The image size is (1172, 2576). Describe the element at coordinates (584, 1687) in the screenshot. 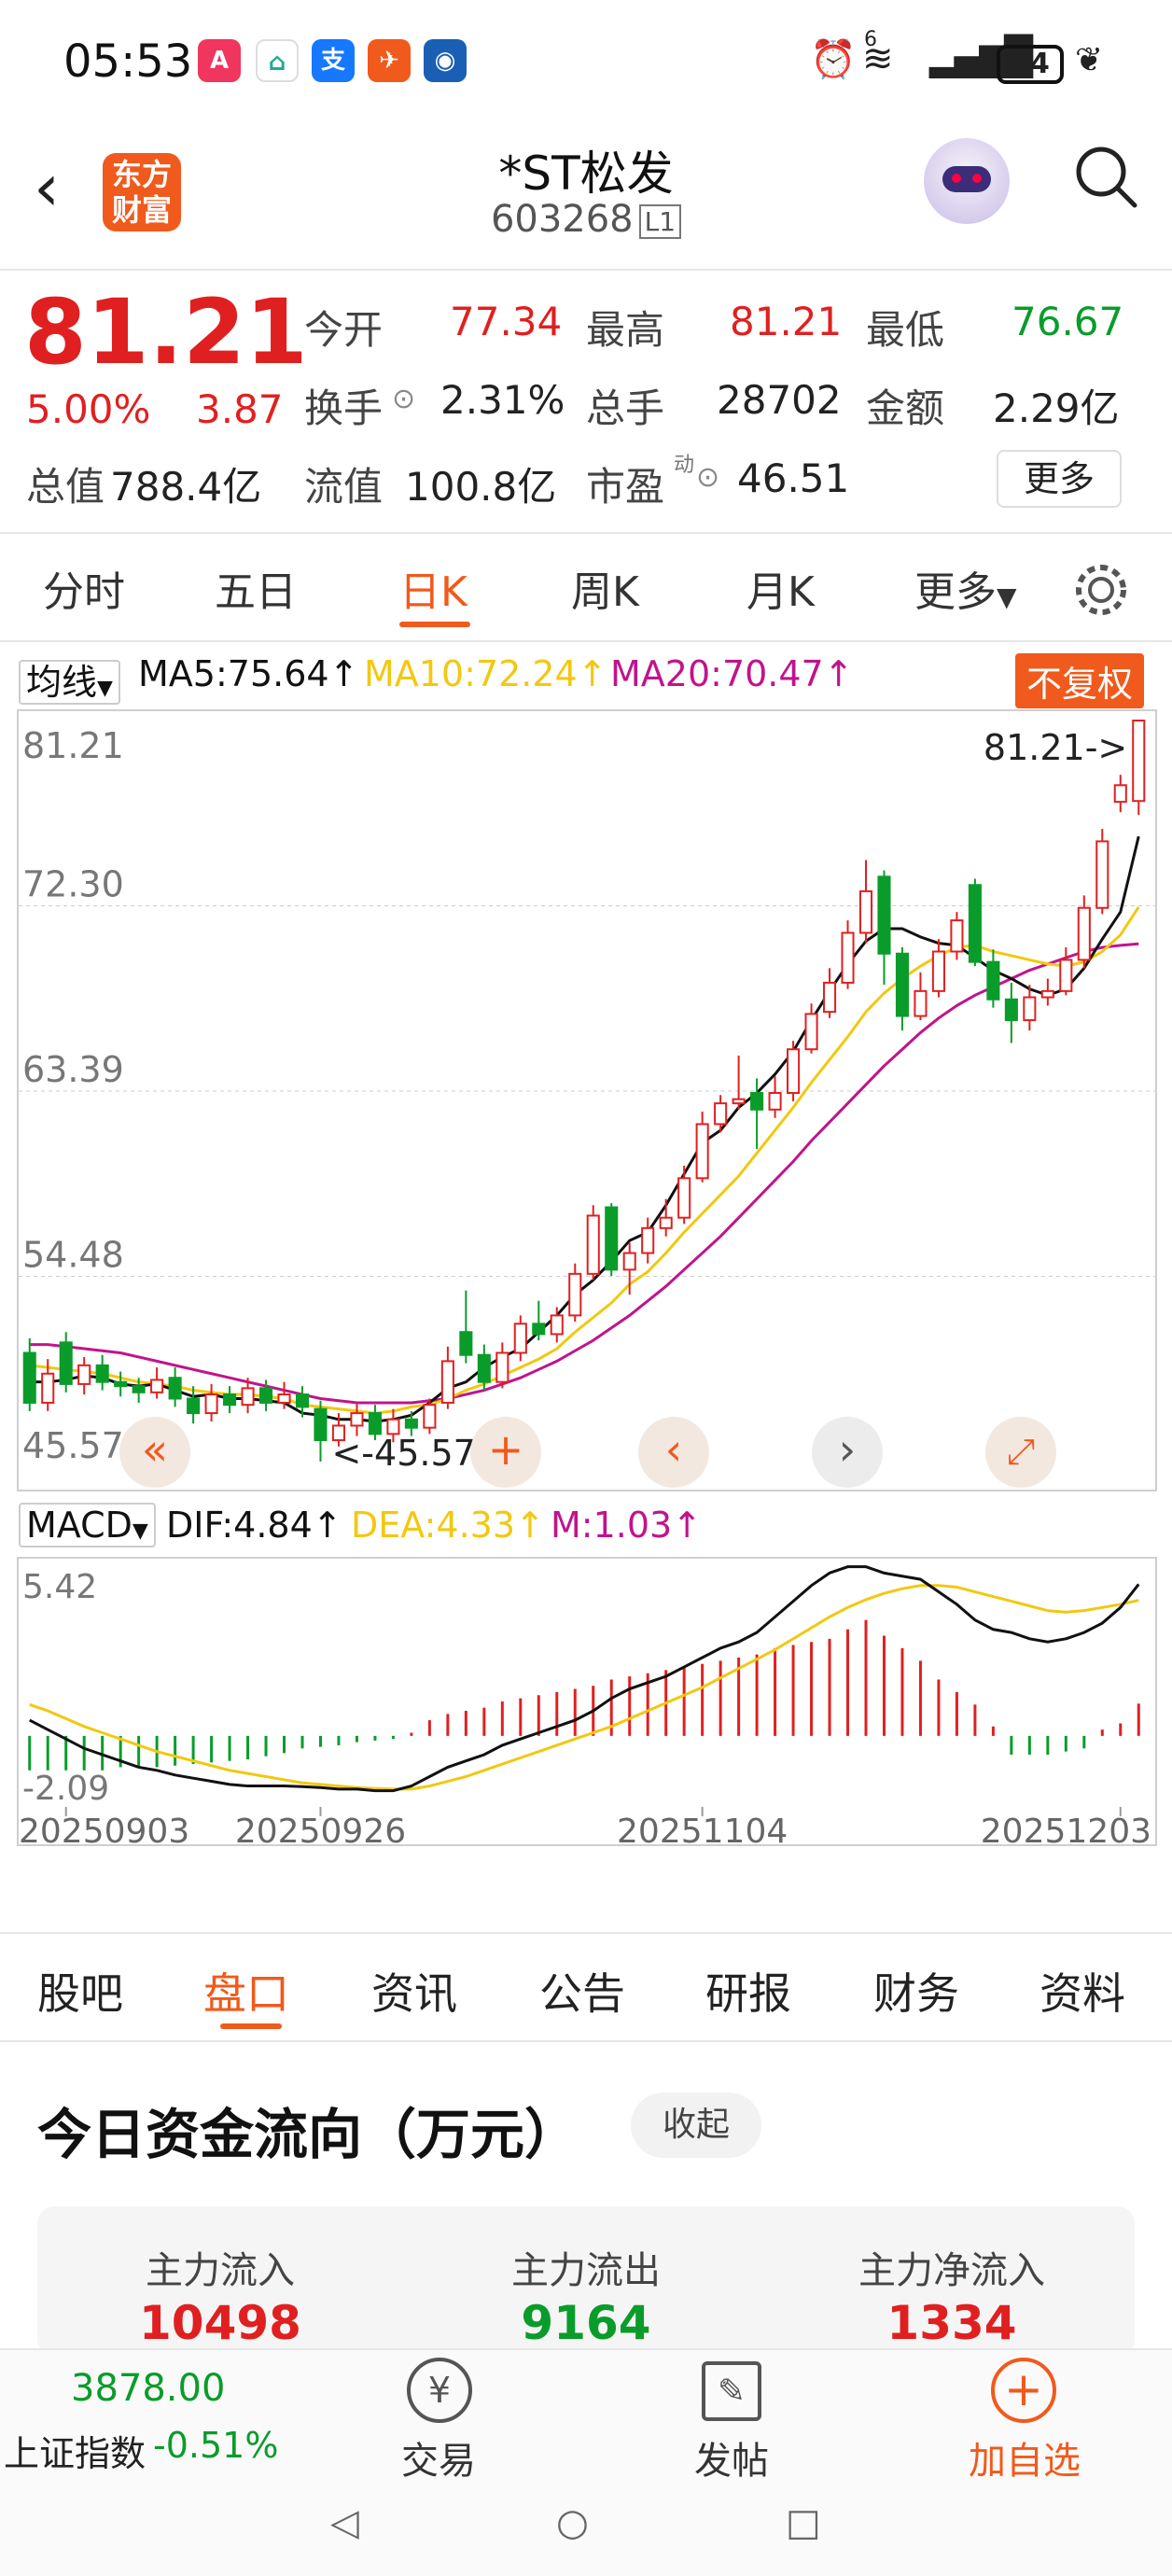

I see `dea-line` at that location.